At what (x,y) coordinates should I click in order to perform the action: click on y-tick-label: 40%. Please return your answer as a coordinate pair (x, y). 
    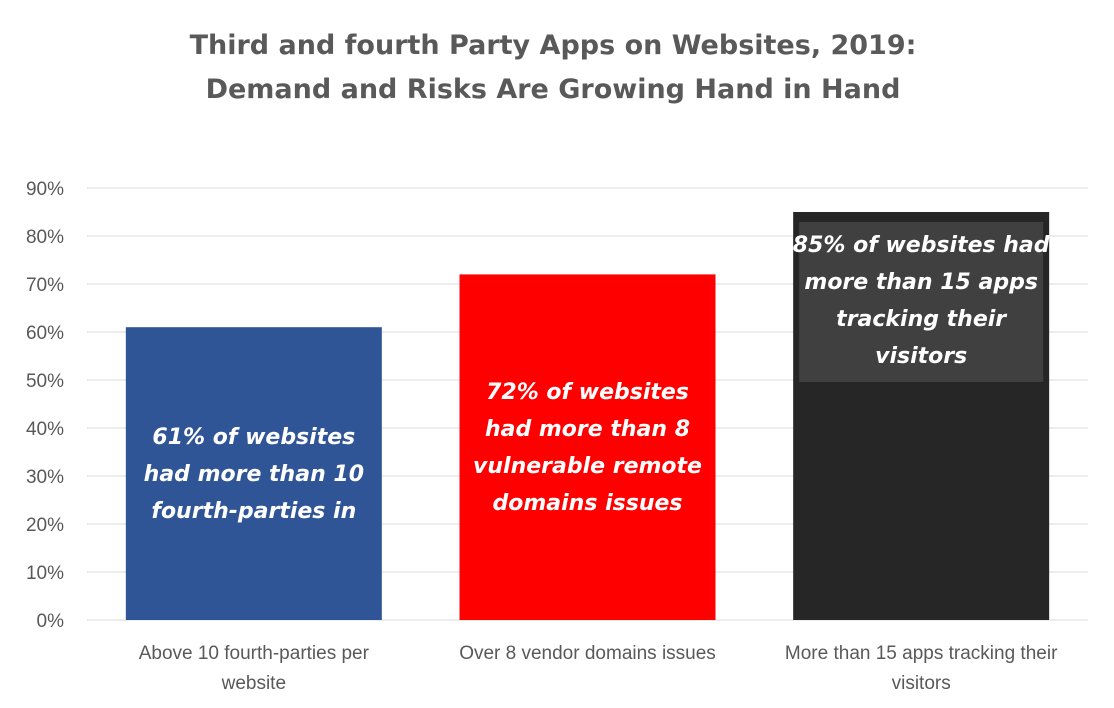
    Looking at the image, I should click on (45, 429).